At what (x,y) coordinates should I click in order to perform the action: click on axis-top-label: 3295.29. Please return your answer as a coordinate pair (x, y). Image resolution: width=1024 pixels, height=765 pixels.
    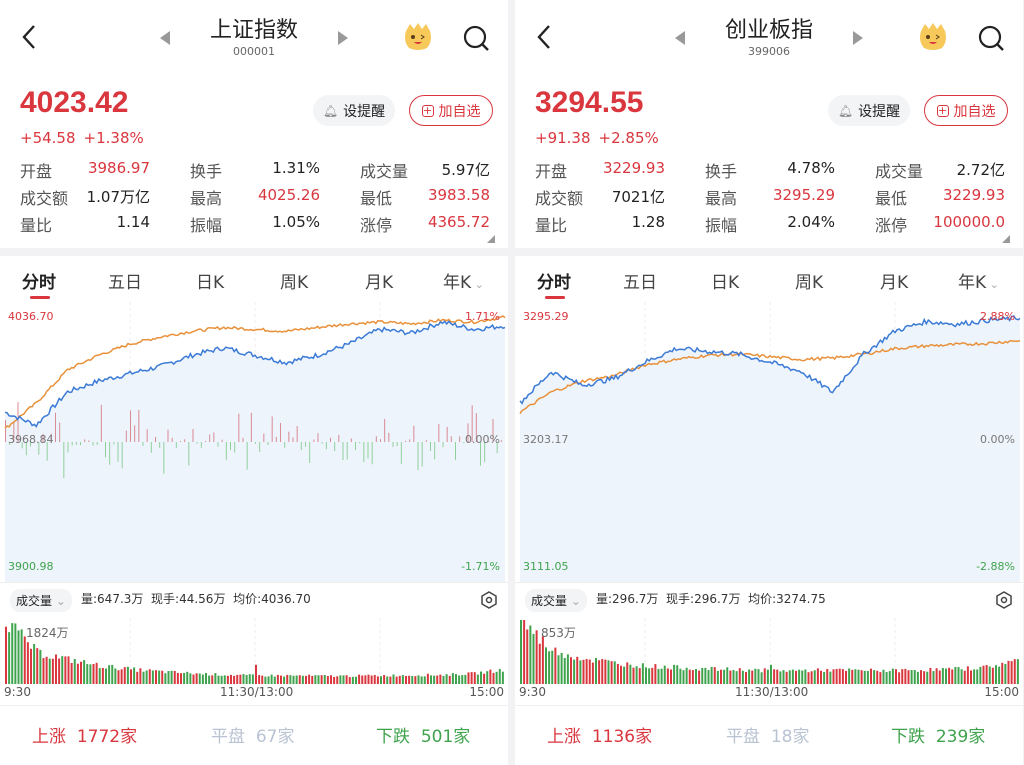
    Looking at the image, I should click on (546, 316).